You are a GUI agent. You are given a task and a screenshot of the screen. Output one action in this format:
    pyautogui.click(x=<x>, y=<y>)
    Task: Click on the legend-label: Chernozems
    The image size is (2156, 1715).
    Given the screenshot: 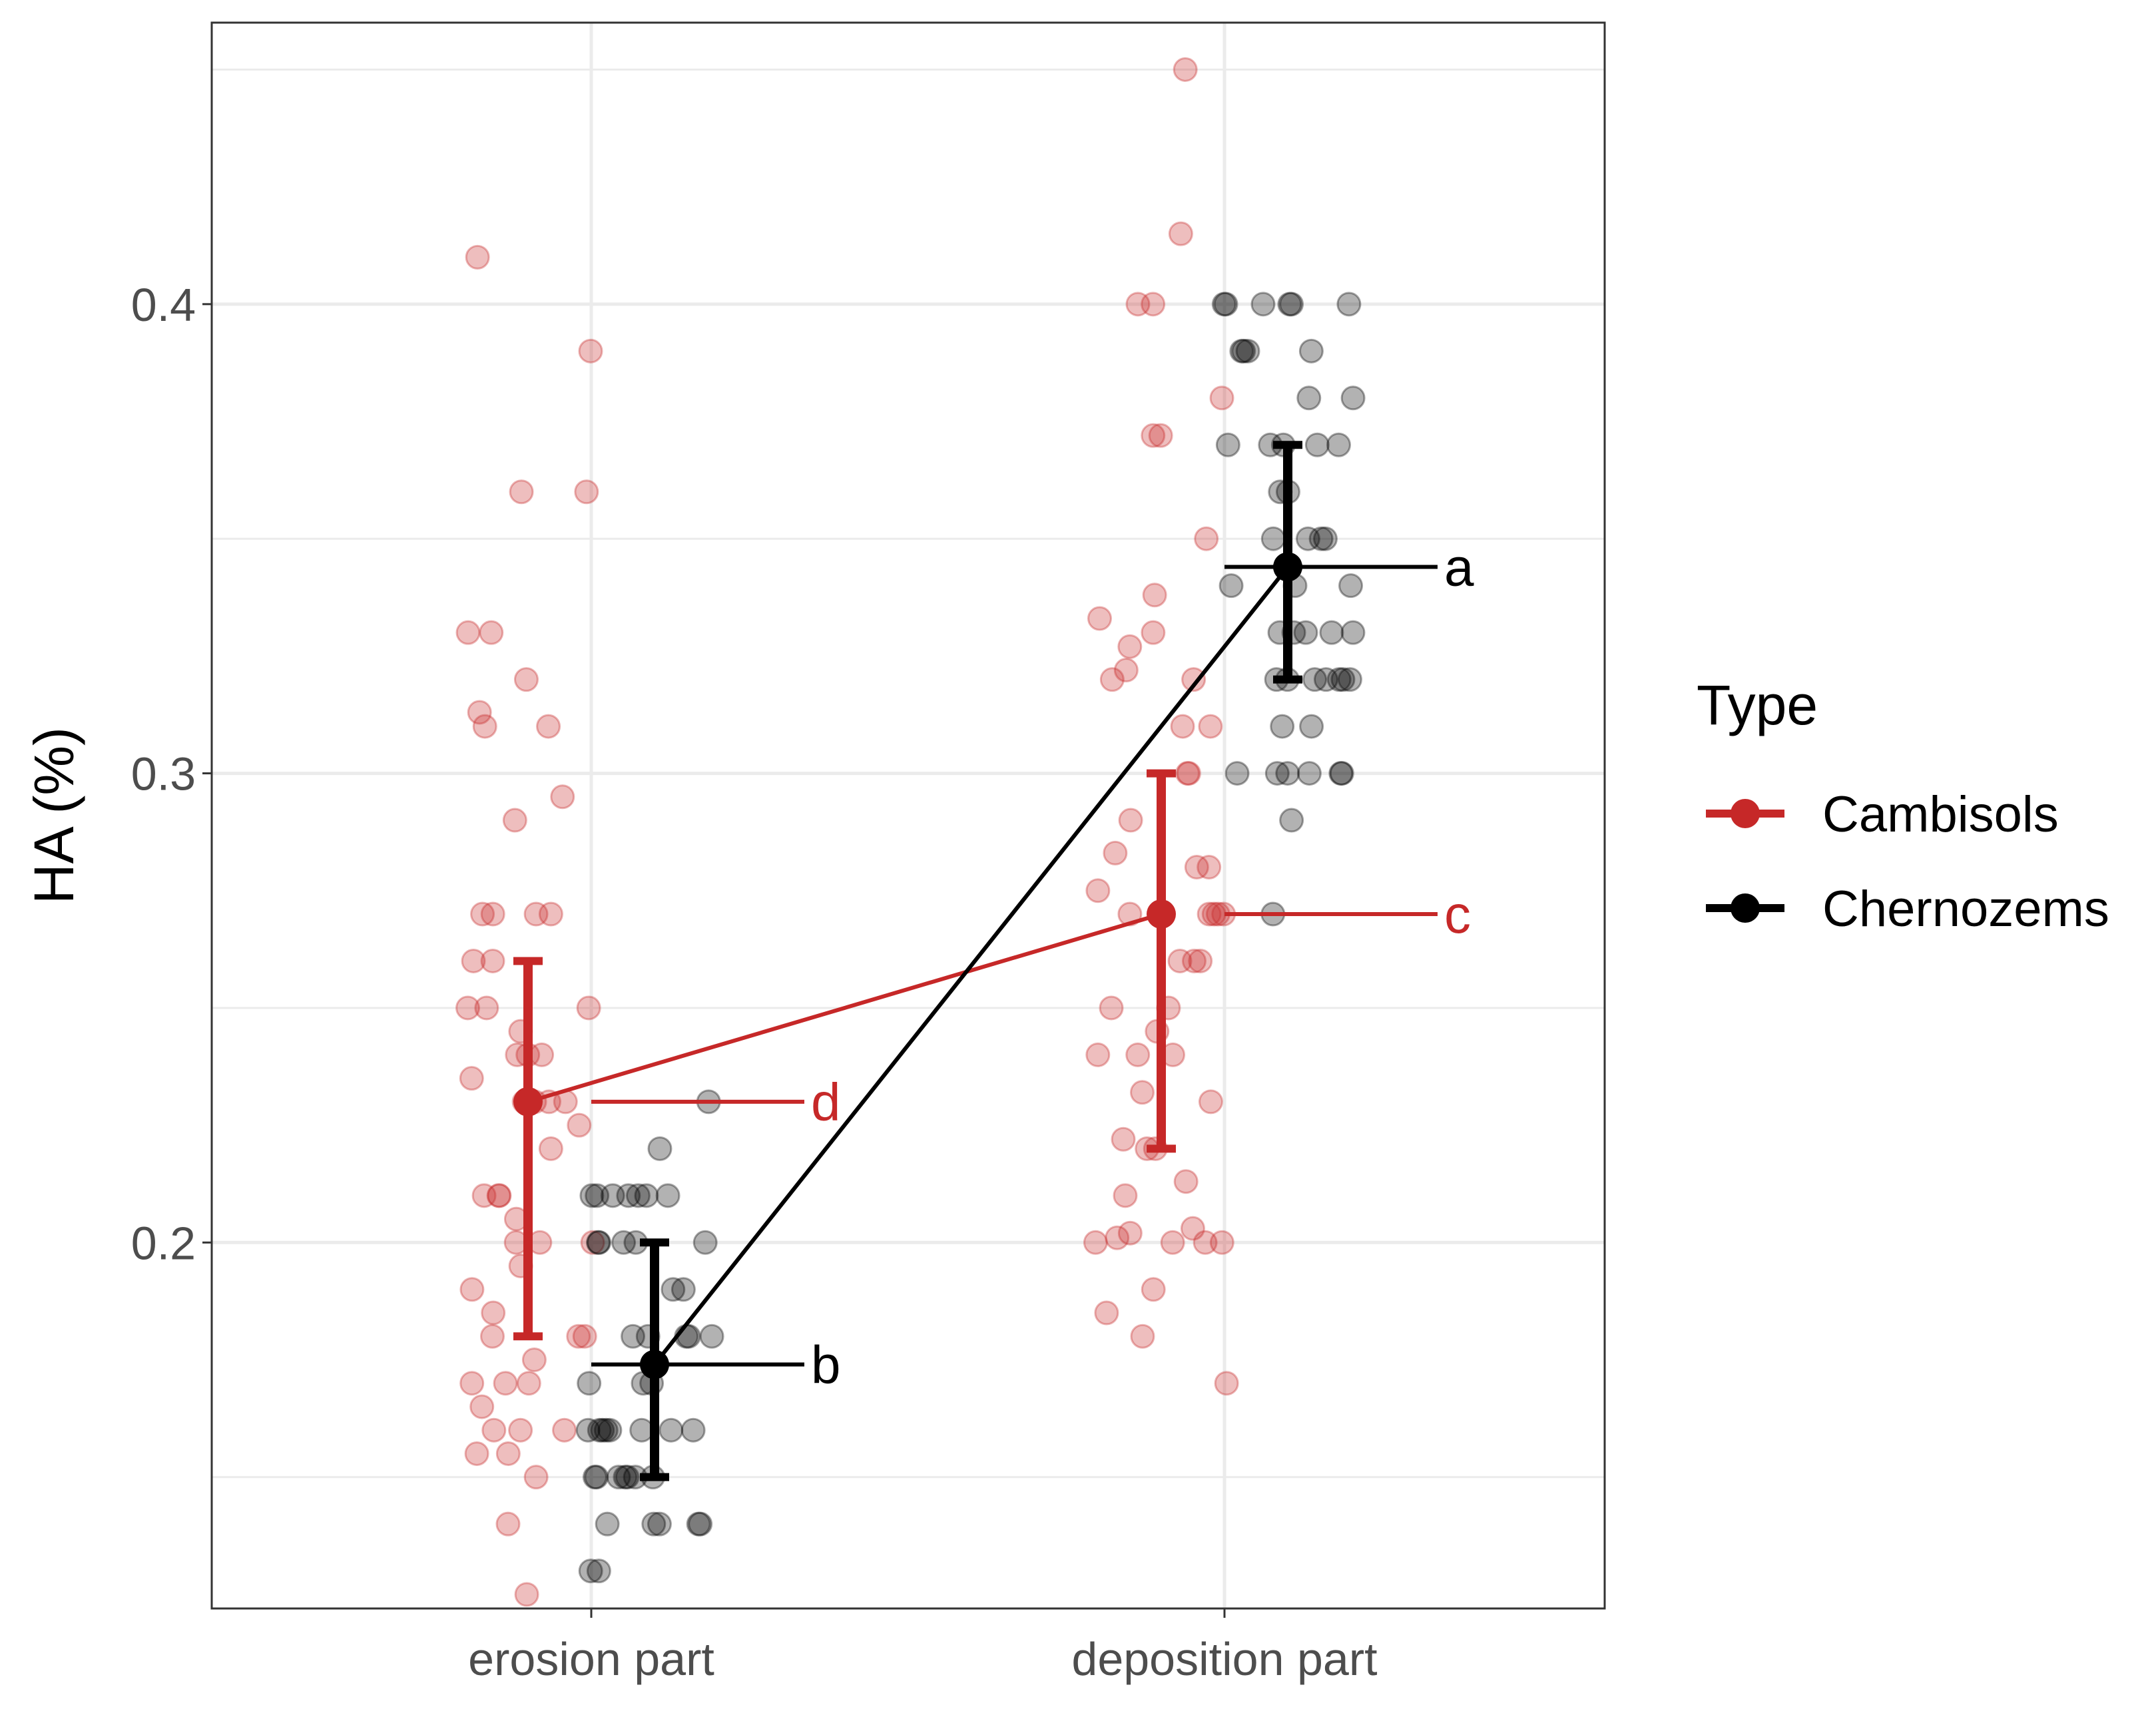 What is the action you would take?
    pyautogui.click(x=1965, y=909)
    